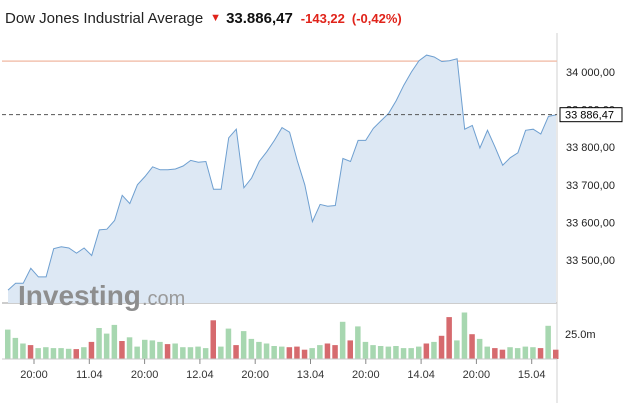 The height and width of the screenshot is (406, 636). What do you see at coordinates (282, 336) in the screenshot?
I see `volume-bars` at bounding box center [282, 336].